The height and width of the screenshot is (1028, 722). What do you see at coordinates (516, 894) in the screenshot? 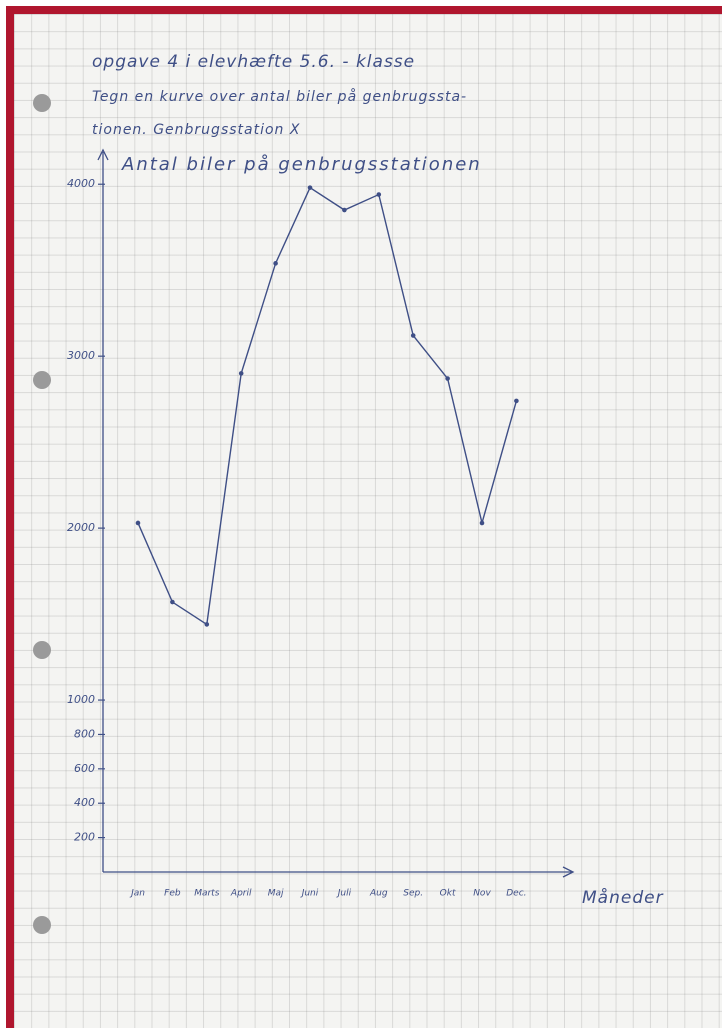
I see `x-tick-label: Dec.` at bounding box center [516, 894].